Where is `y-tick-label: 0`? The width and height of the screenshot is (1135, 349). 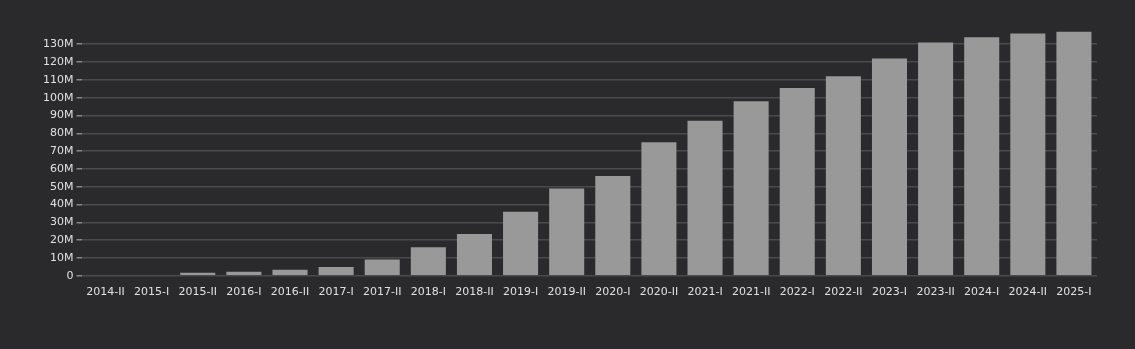 y-tick-label: 0 is located at coordinates (70, 275).